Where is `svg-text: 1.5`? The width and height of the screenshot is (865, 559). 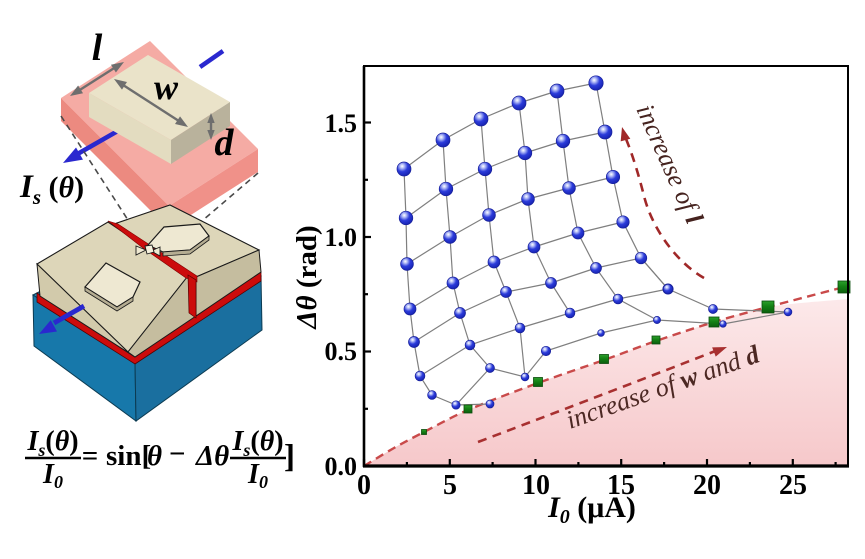
svg-text: 1.5 is located at coordinates (341, 123).